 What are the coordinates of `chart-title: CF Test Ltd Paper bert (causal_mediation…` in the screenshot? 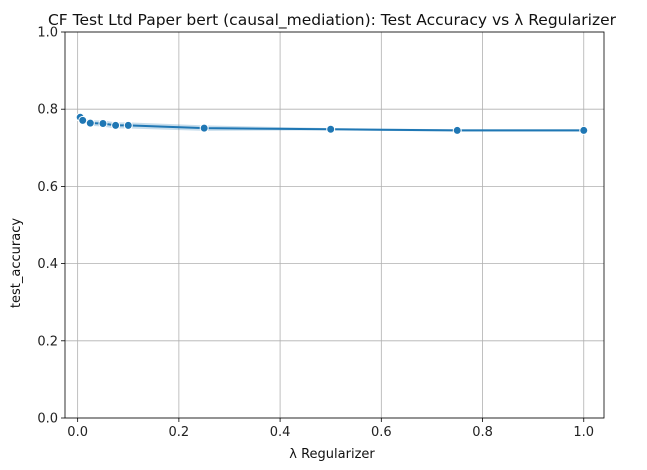 It's located at (332, 20).